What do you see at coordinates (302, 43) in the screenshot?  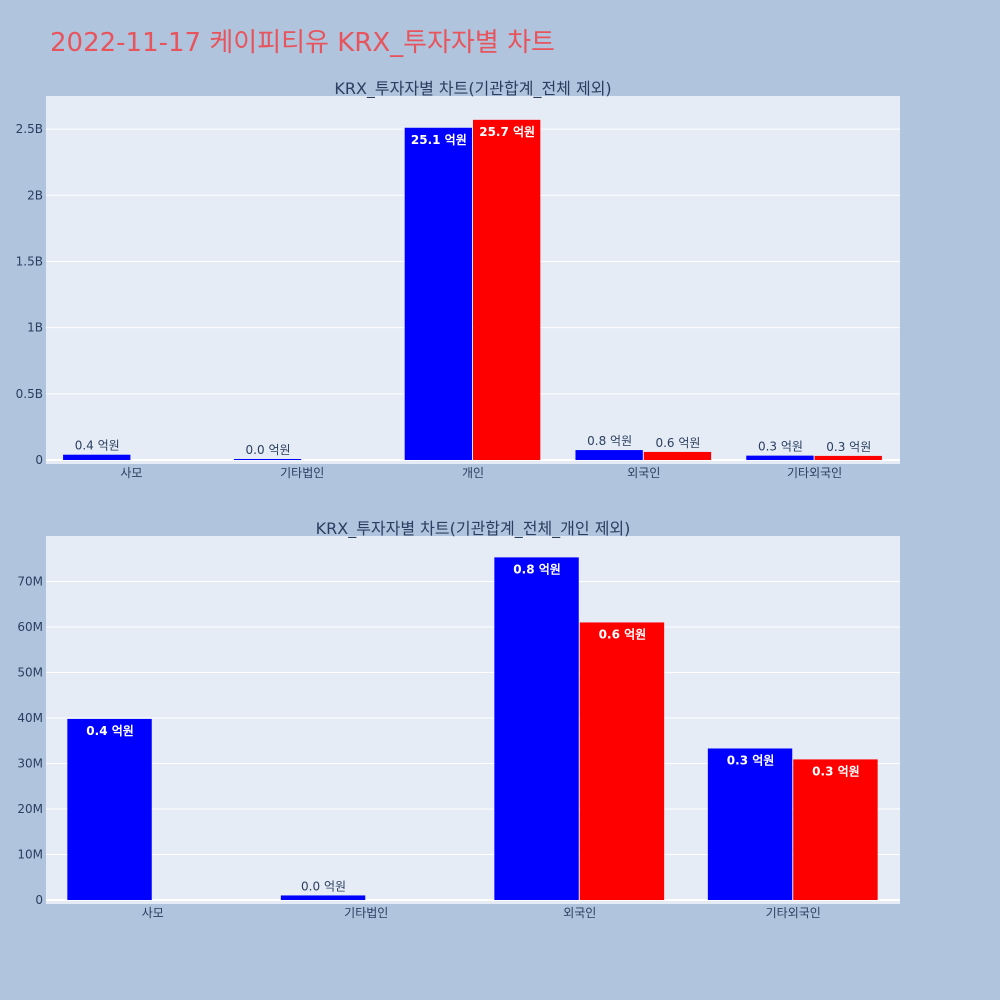 I see `page-title: 2022-11-17 케이피티유 KRX_투자자별 차트` at bounding box center [302, 43].